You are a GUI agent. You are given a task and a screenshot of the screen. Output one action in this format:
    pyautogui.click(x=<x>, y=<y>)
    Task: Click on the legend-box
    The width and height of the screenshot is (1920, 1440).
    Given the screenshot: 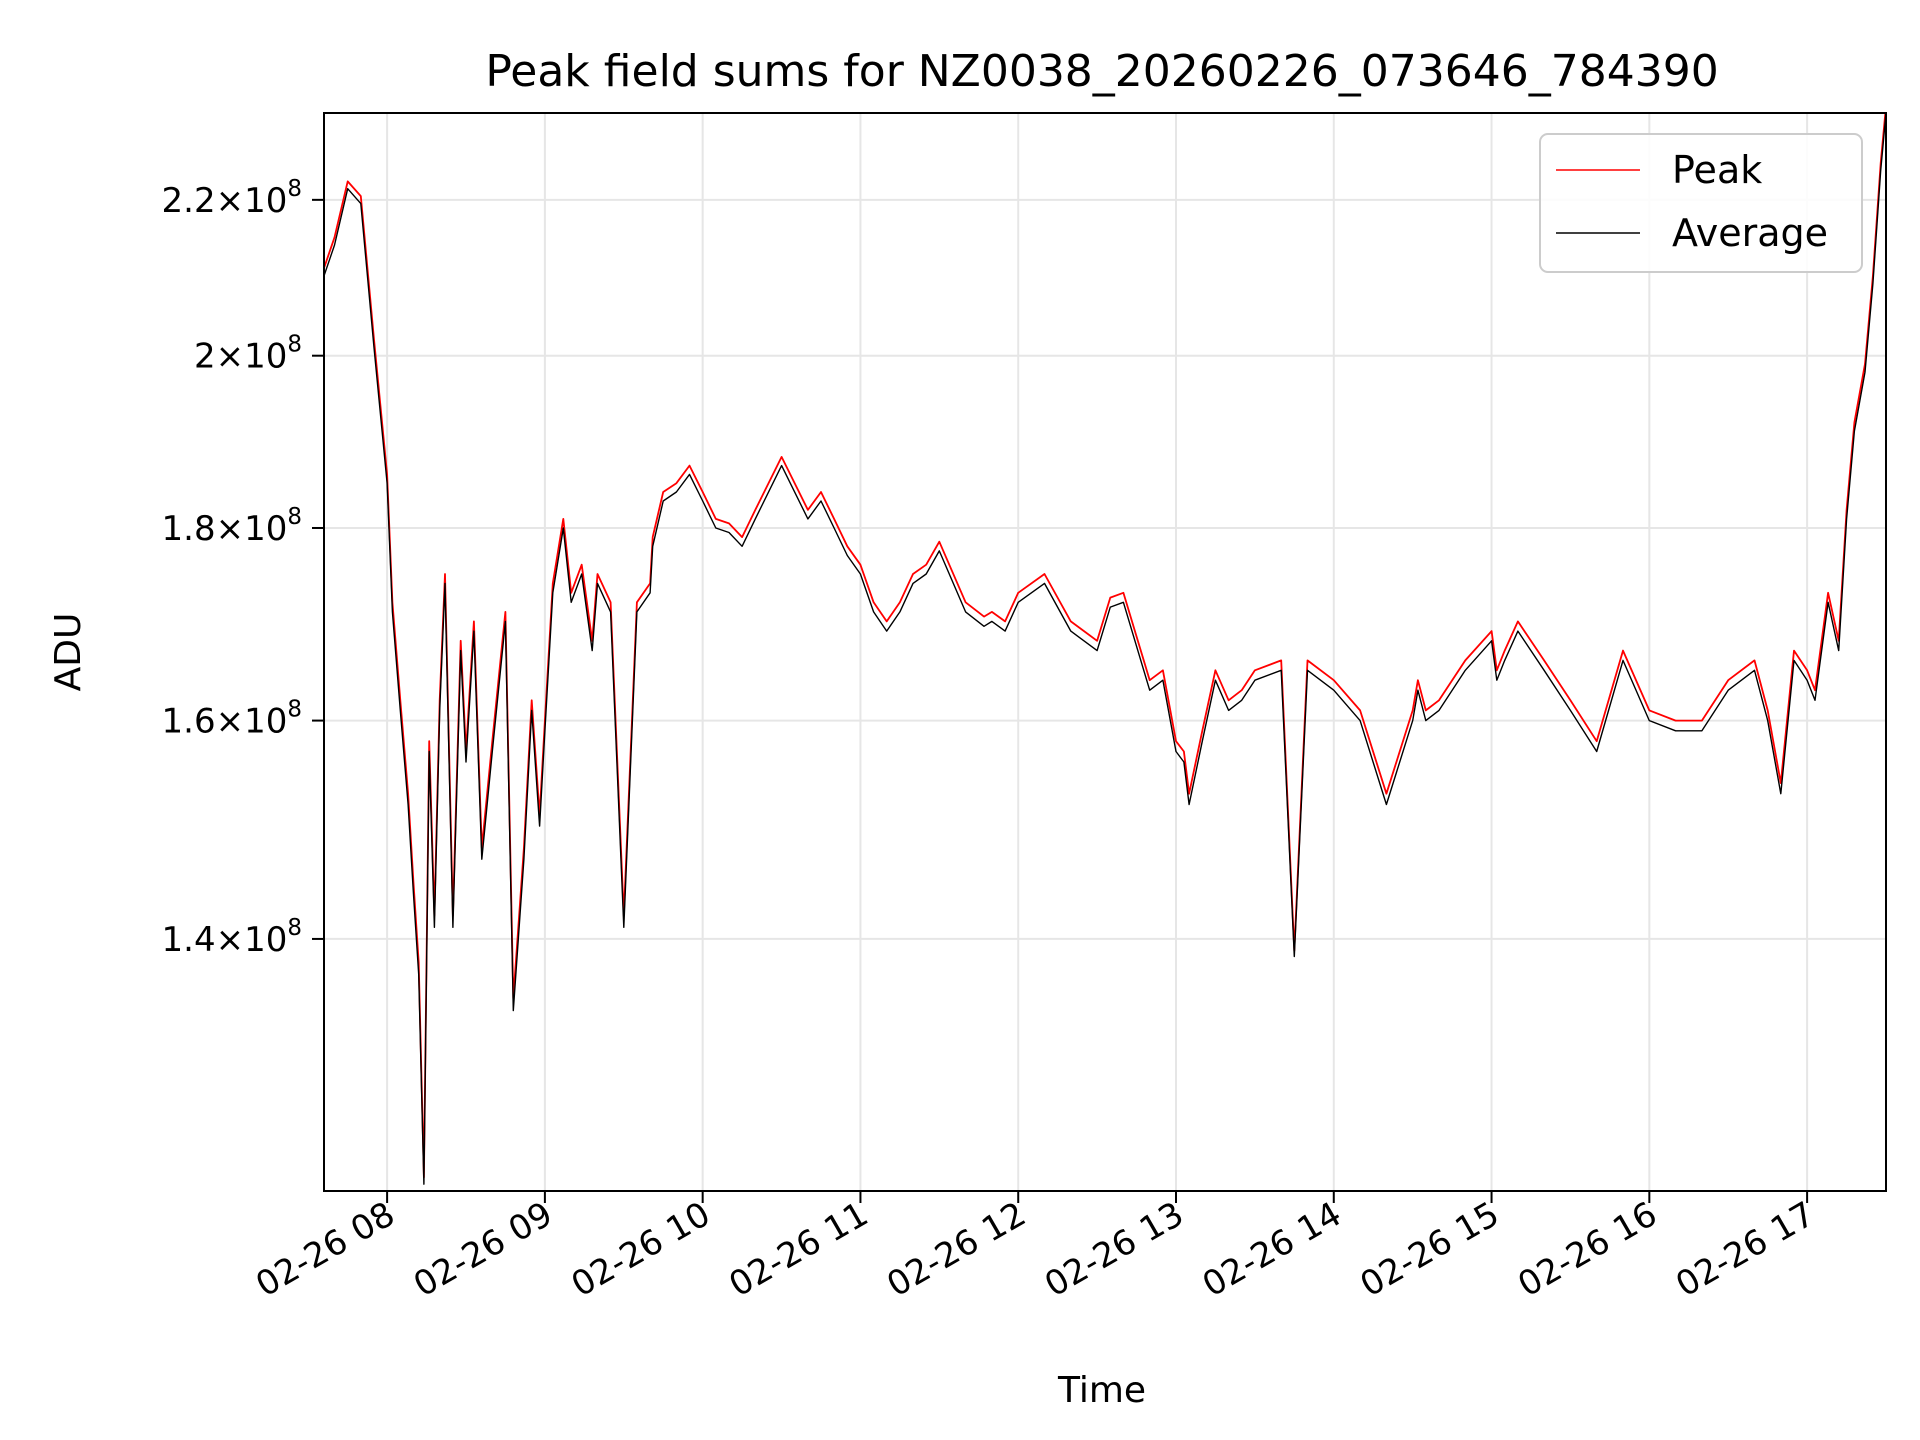 What is the action you would take?
    pyautogui.click(x=1701, y=203)
    